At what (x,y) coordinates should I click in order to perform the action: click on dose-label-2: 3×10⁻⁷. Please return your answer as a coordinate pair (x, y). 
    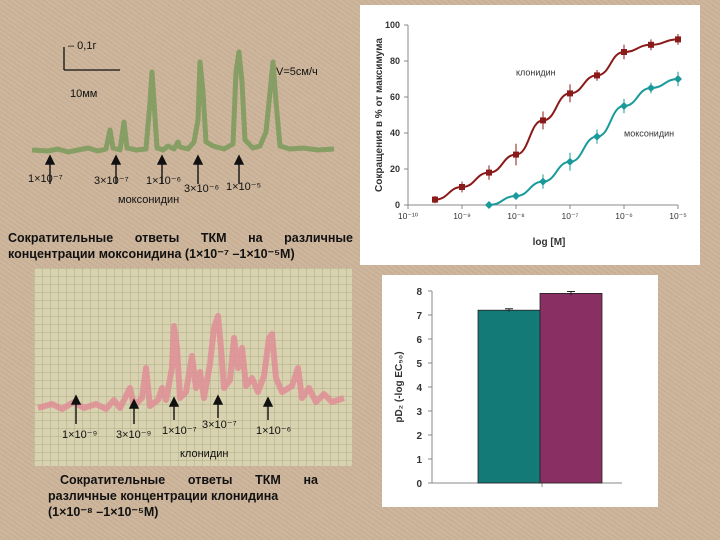
    Looking at the image, I should click on (111, 181).